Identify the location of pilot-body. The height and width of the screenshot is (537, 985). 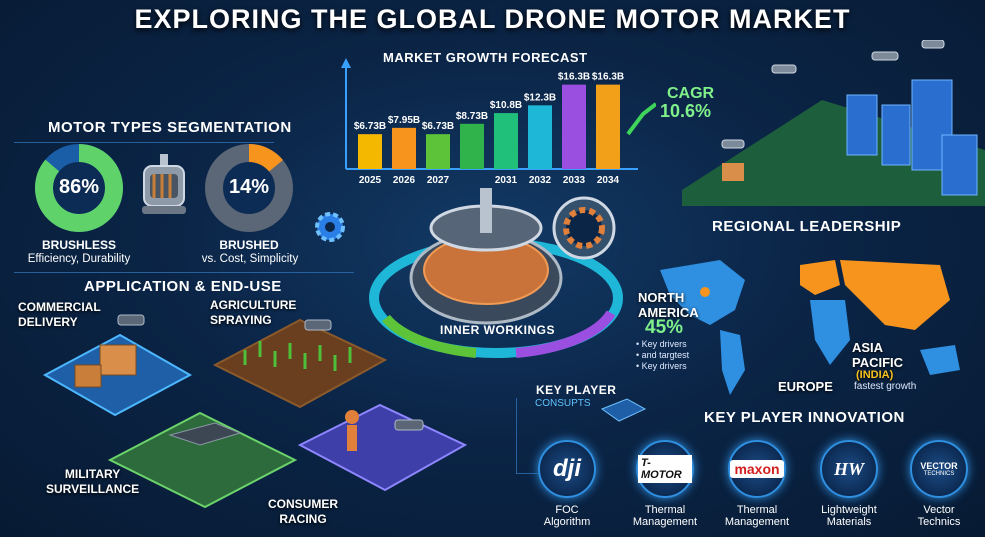
(352, 438).